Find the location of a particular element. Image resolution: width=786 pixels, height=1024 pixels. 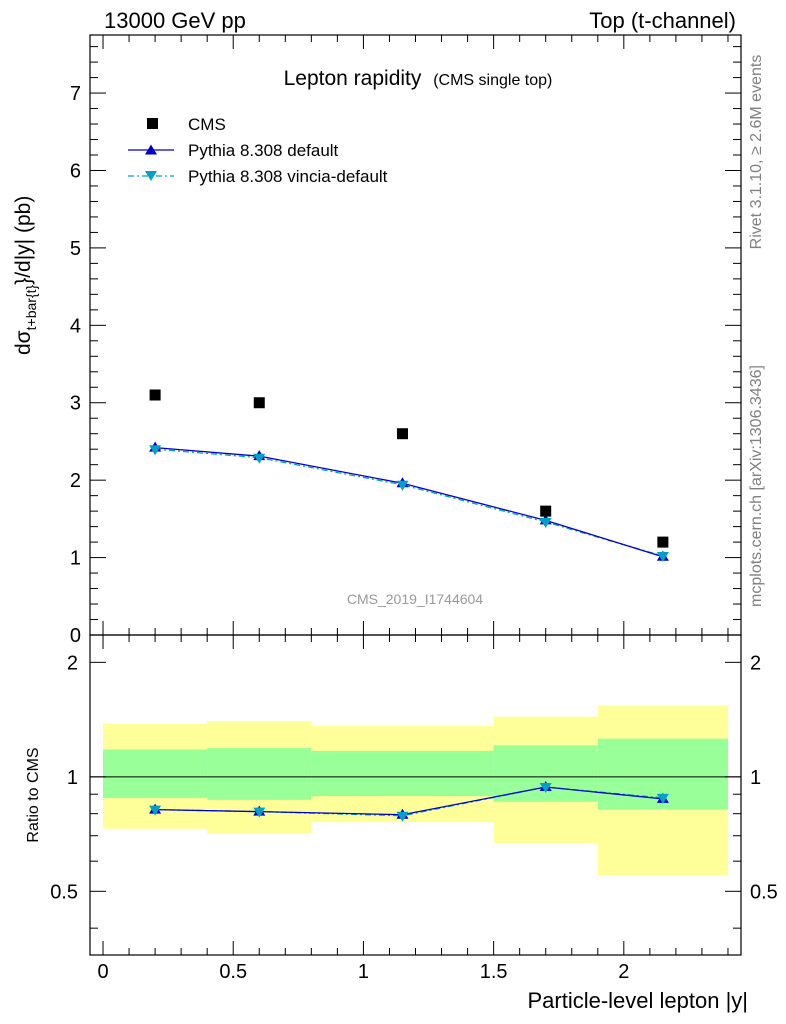

legend-label-cms: CMS is located at coordinates (207, 124).